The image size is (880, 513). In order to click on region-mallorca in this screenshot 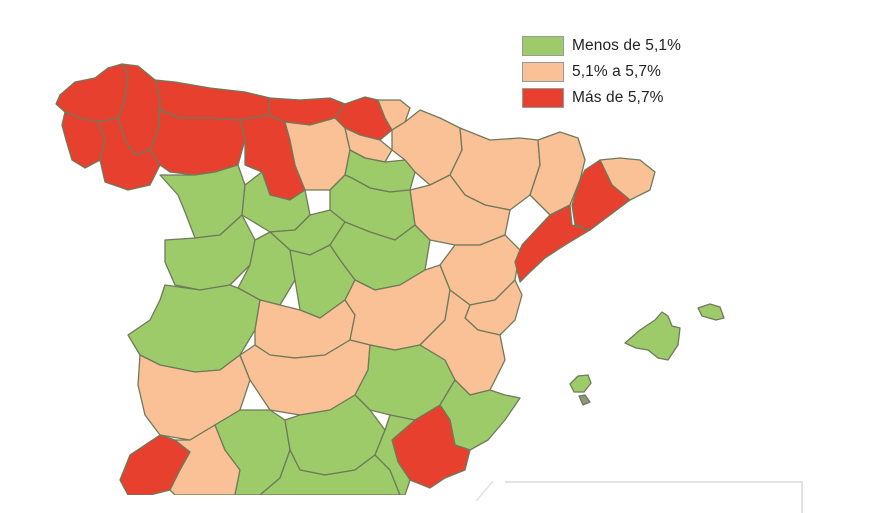, I will do `click(652, 336)`.